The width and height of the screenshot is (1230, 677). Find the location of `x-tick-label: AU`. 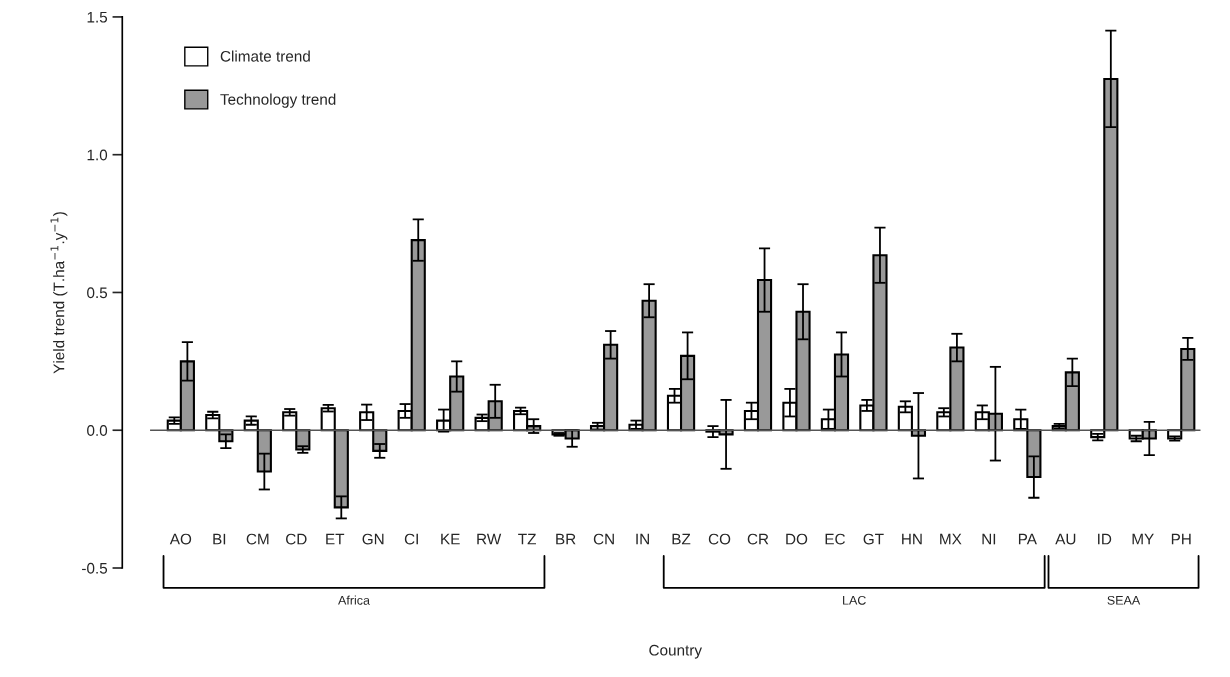

x-tick-label: AU is located at coordinates (1065, 539).